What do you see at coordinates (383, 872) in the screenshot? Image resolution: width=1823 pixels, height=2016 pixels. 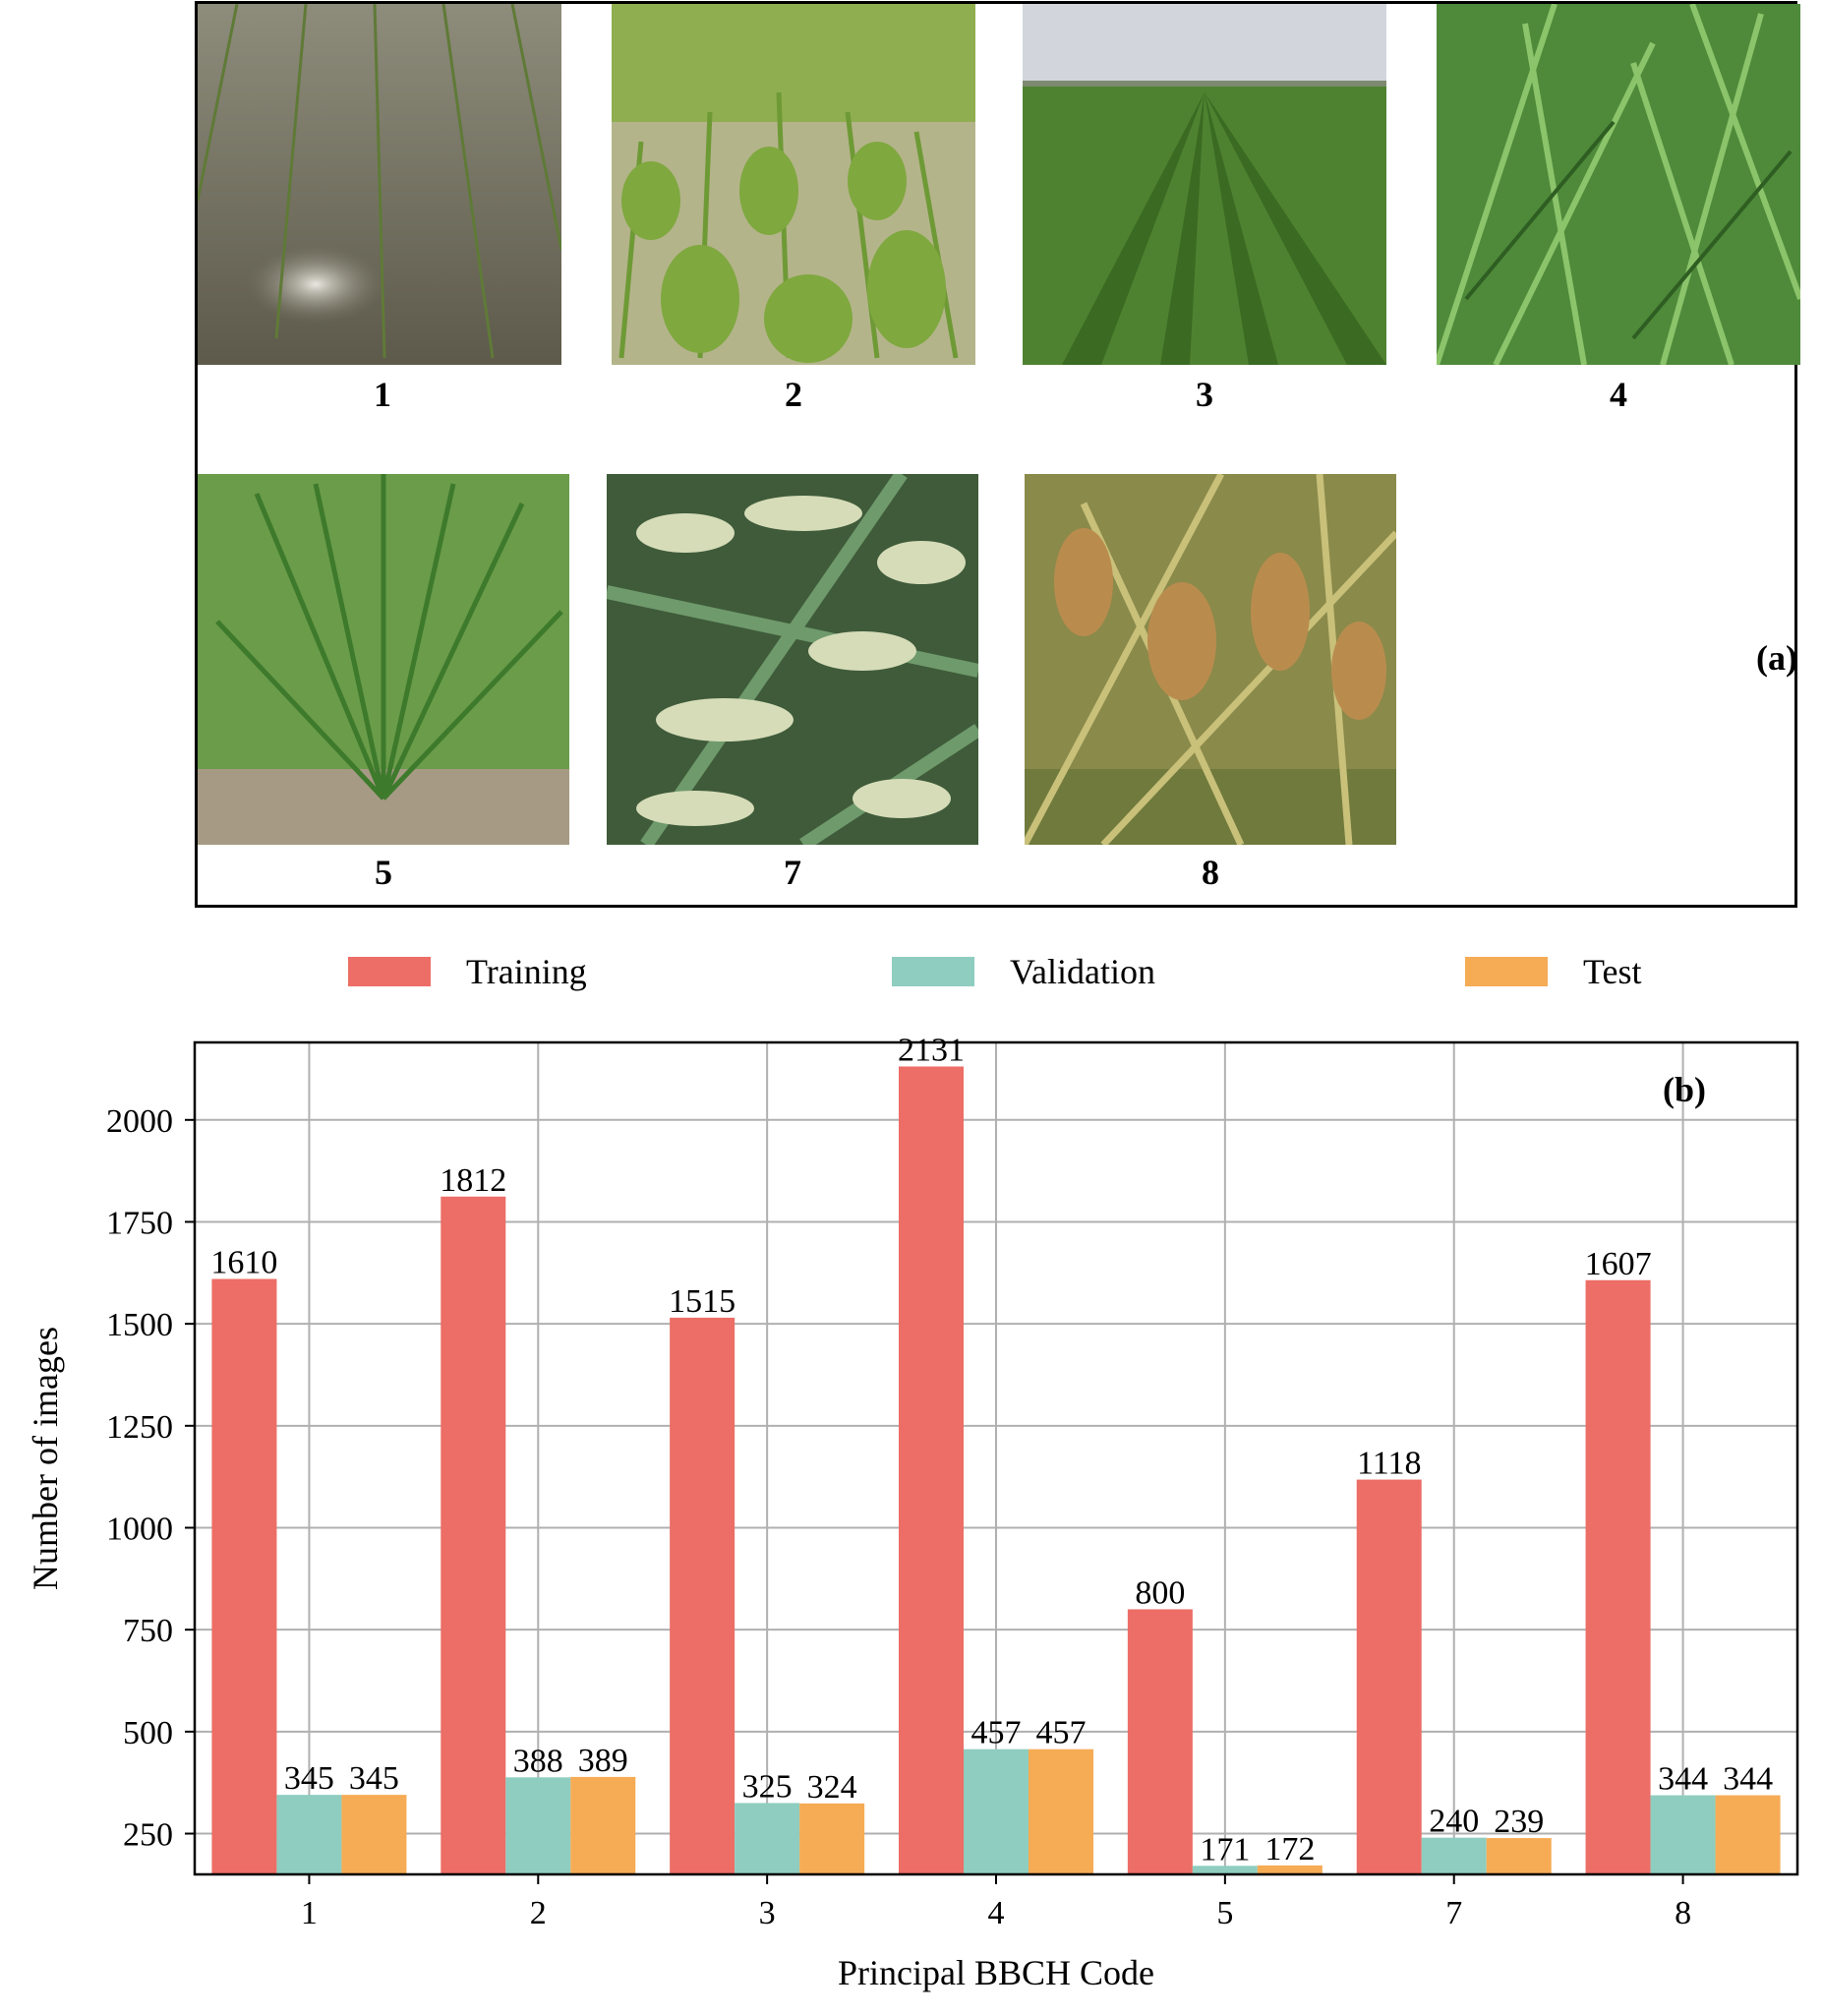 I see `photo-label-5: 5` at bounding box center [383, 872].